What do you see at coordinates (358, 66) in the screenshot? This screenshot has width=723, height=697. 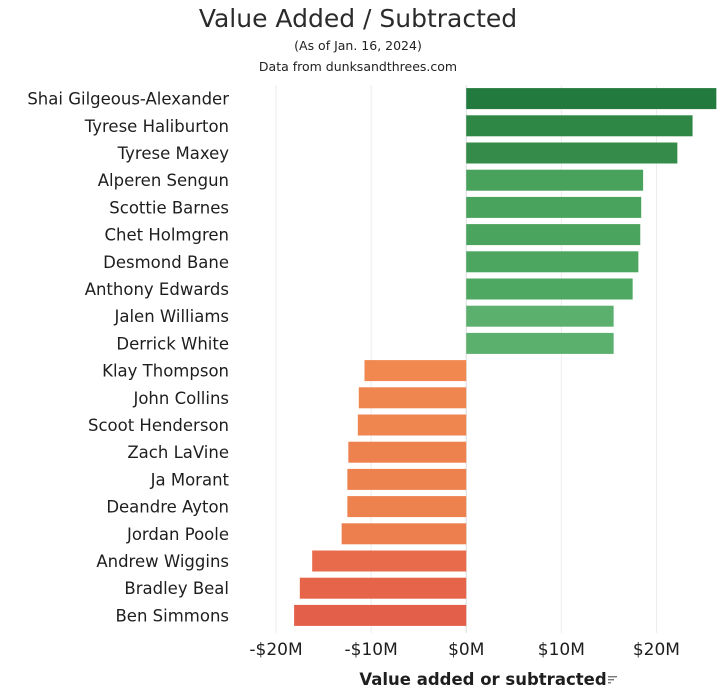 I see `source-note: Data from dunksandthrees.com` at bounding box center [358, 66].